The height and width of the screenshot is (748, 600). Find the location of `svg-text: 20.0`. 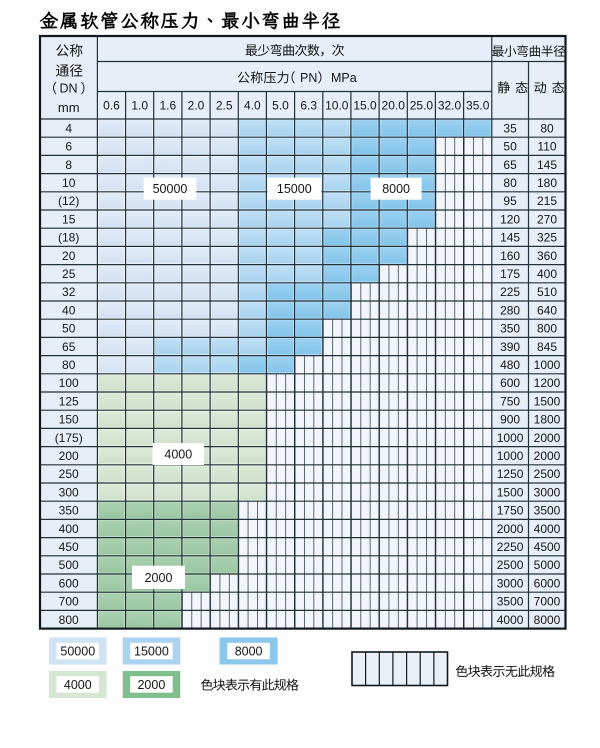

svg-text: 20.0 is located at coordinates (394, 106).